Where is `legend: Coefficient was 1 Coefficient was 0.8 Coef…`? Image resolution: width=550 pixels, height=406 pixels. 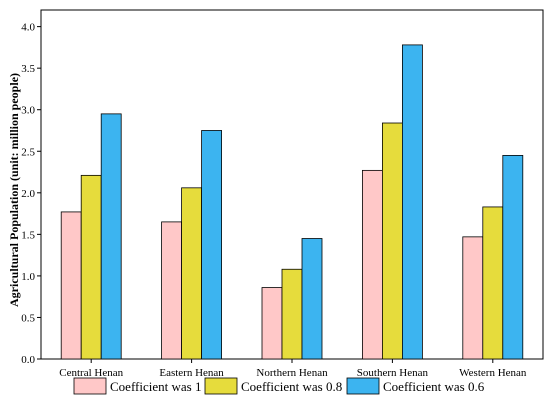
legend: Coefficient was 1 Coefficient was 0.8 Coef… is located at coordinates (279, 386).